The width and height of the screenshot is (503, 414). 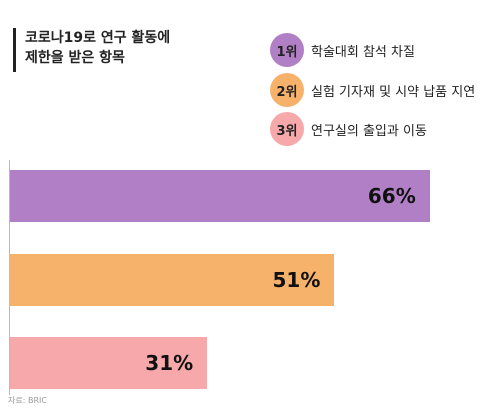 I want to click on bar-value-label: 66%, so click(x=391, y=196).